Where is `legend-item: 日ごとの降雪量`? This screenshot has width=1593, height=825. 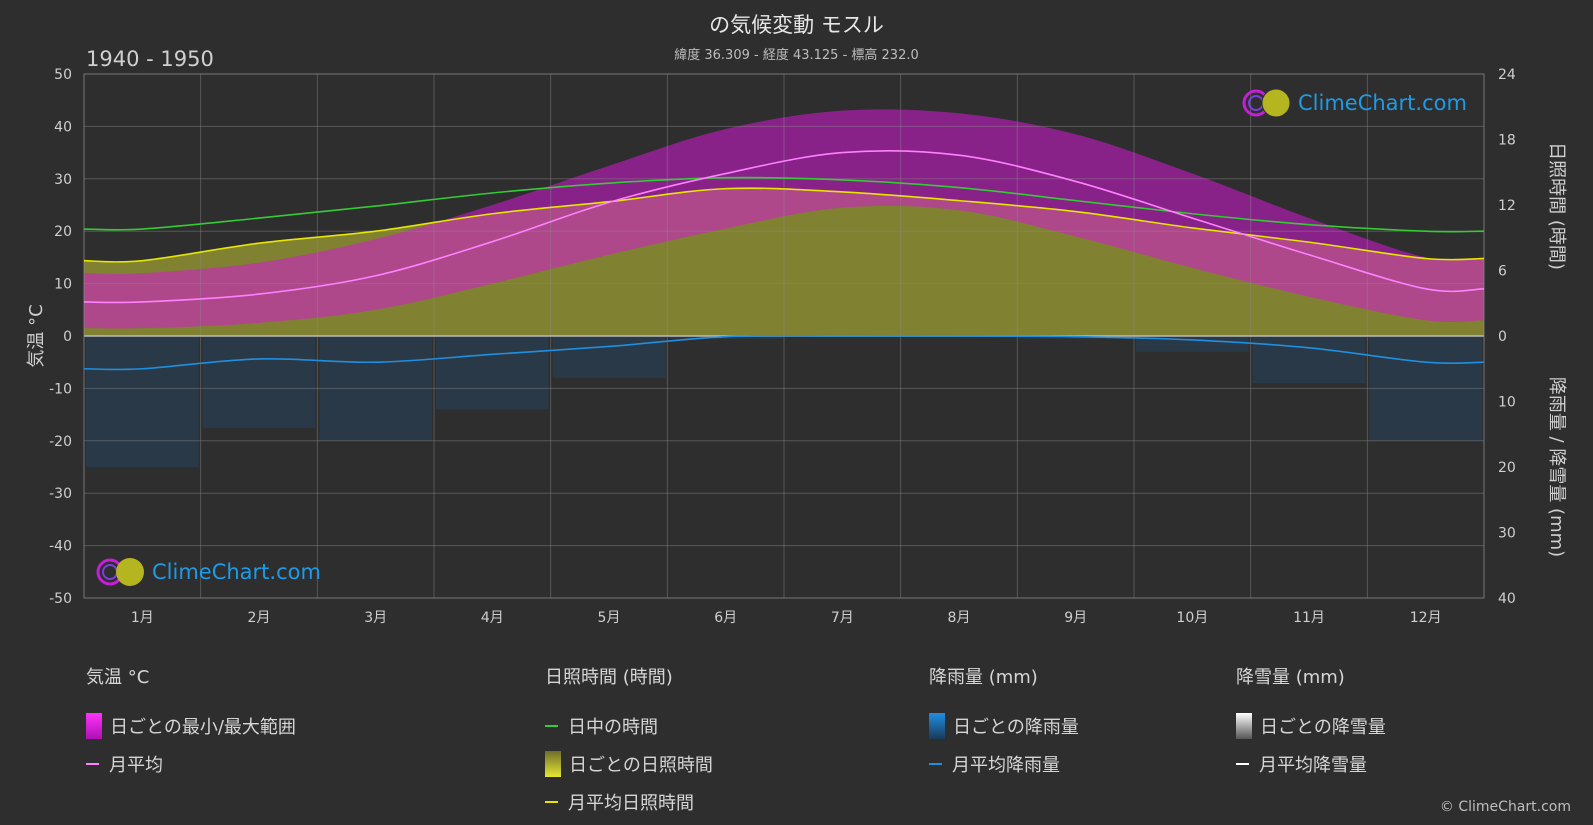 legend-item: 日ごとの降雪量 is located at coordinates (1311, 726).